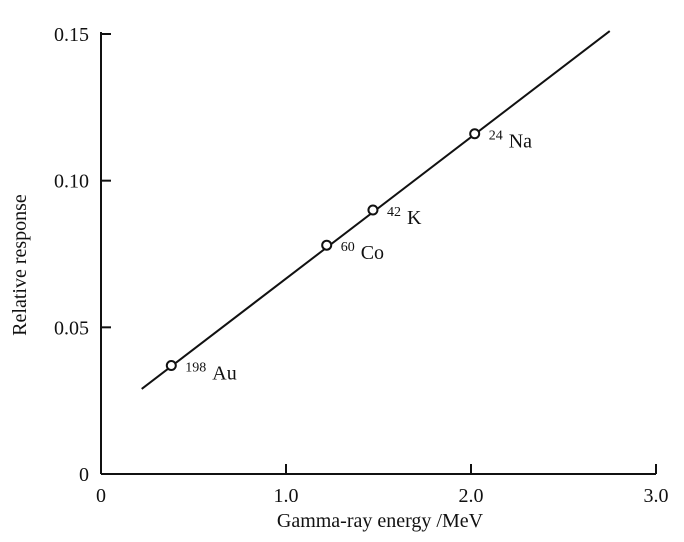 This screenshot has width=684, height=542. I want to click on x-tick-label: 2.0, so click(471, 496).